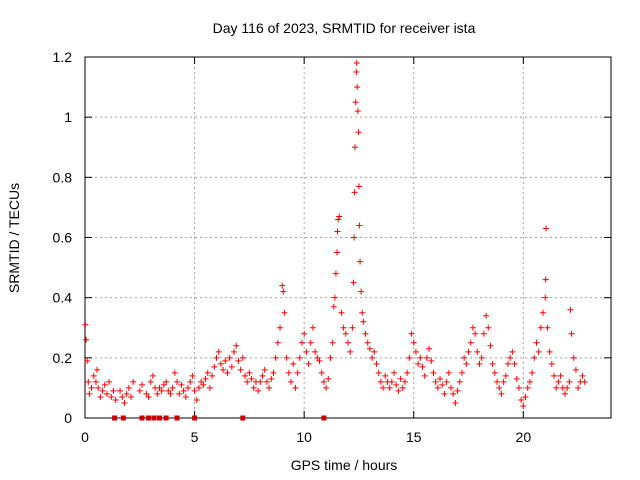 The width and height of the screenshot is (640, 480). I want to click on zero-markers, so click(219, 418).